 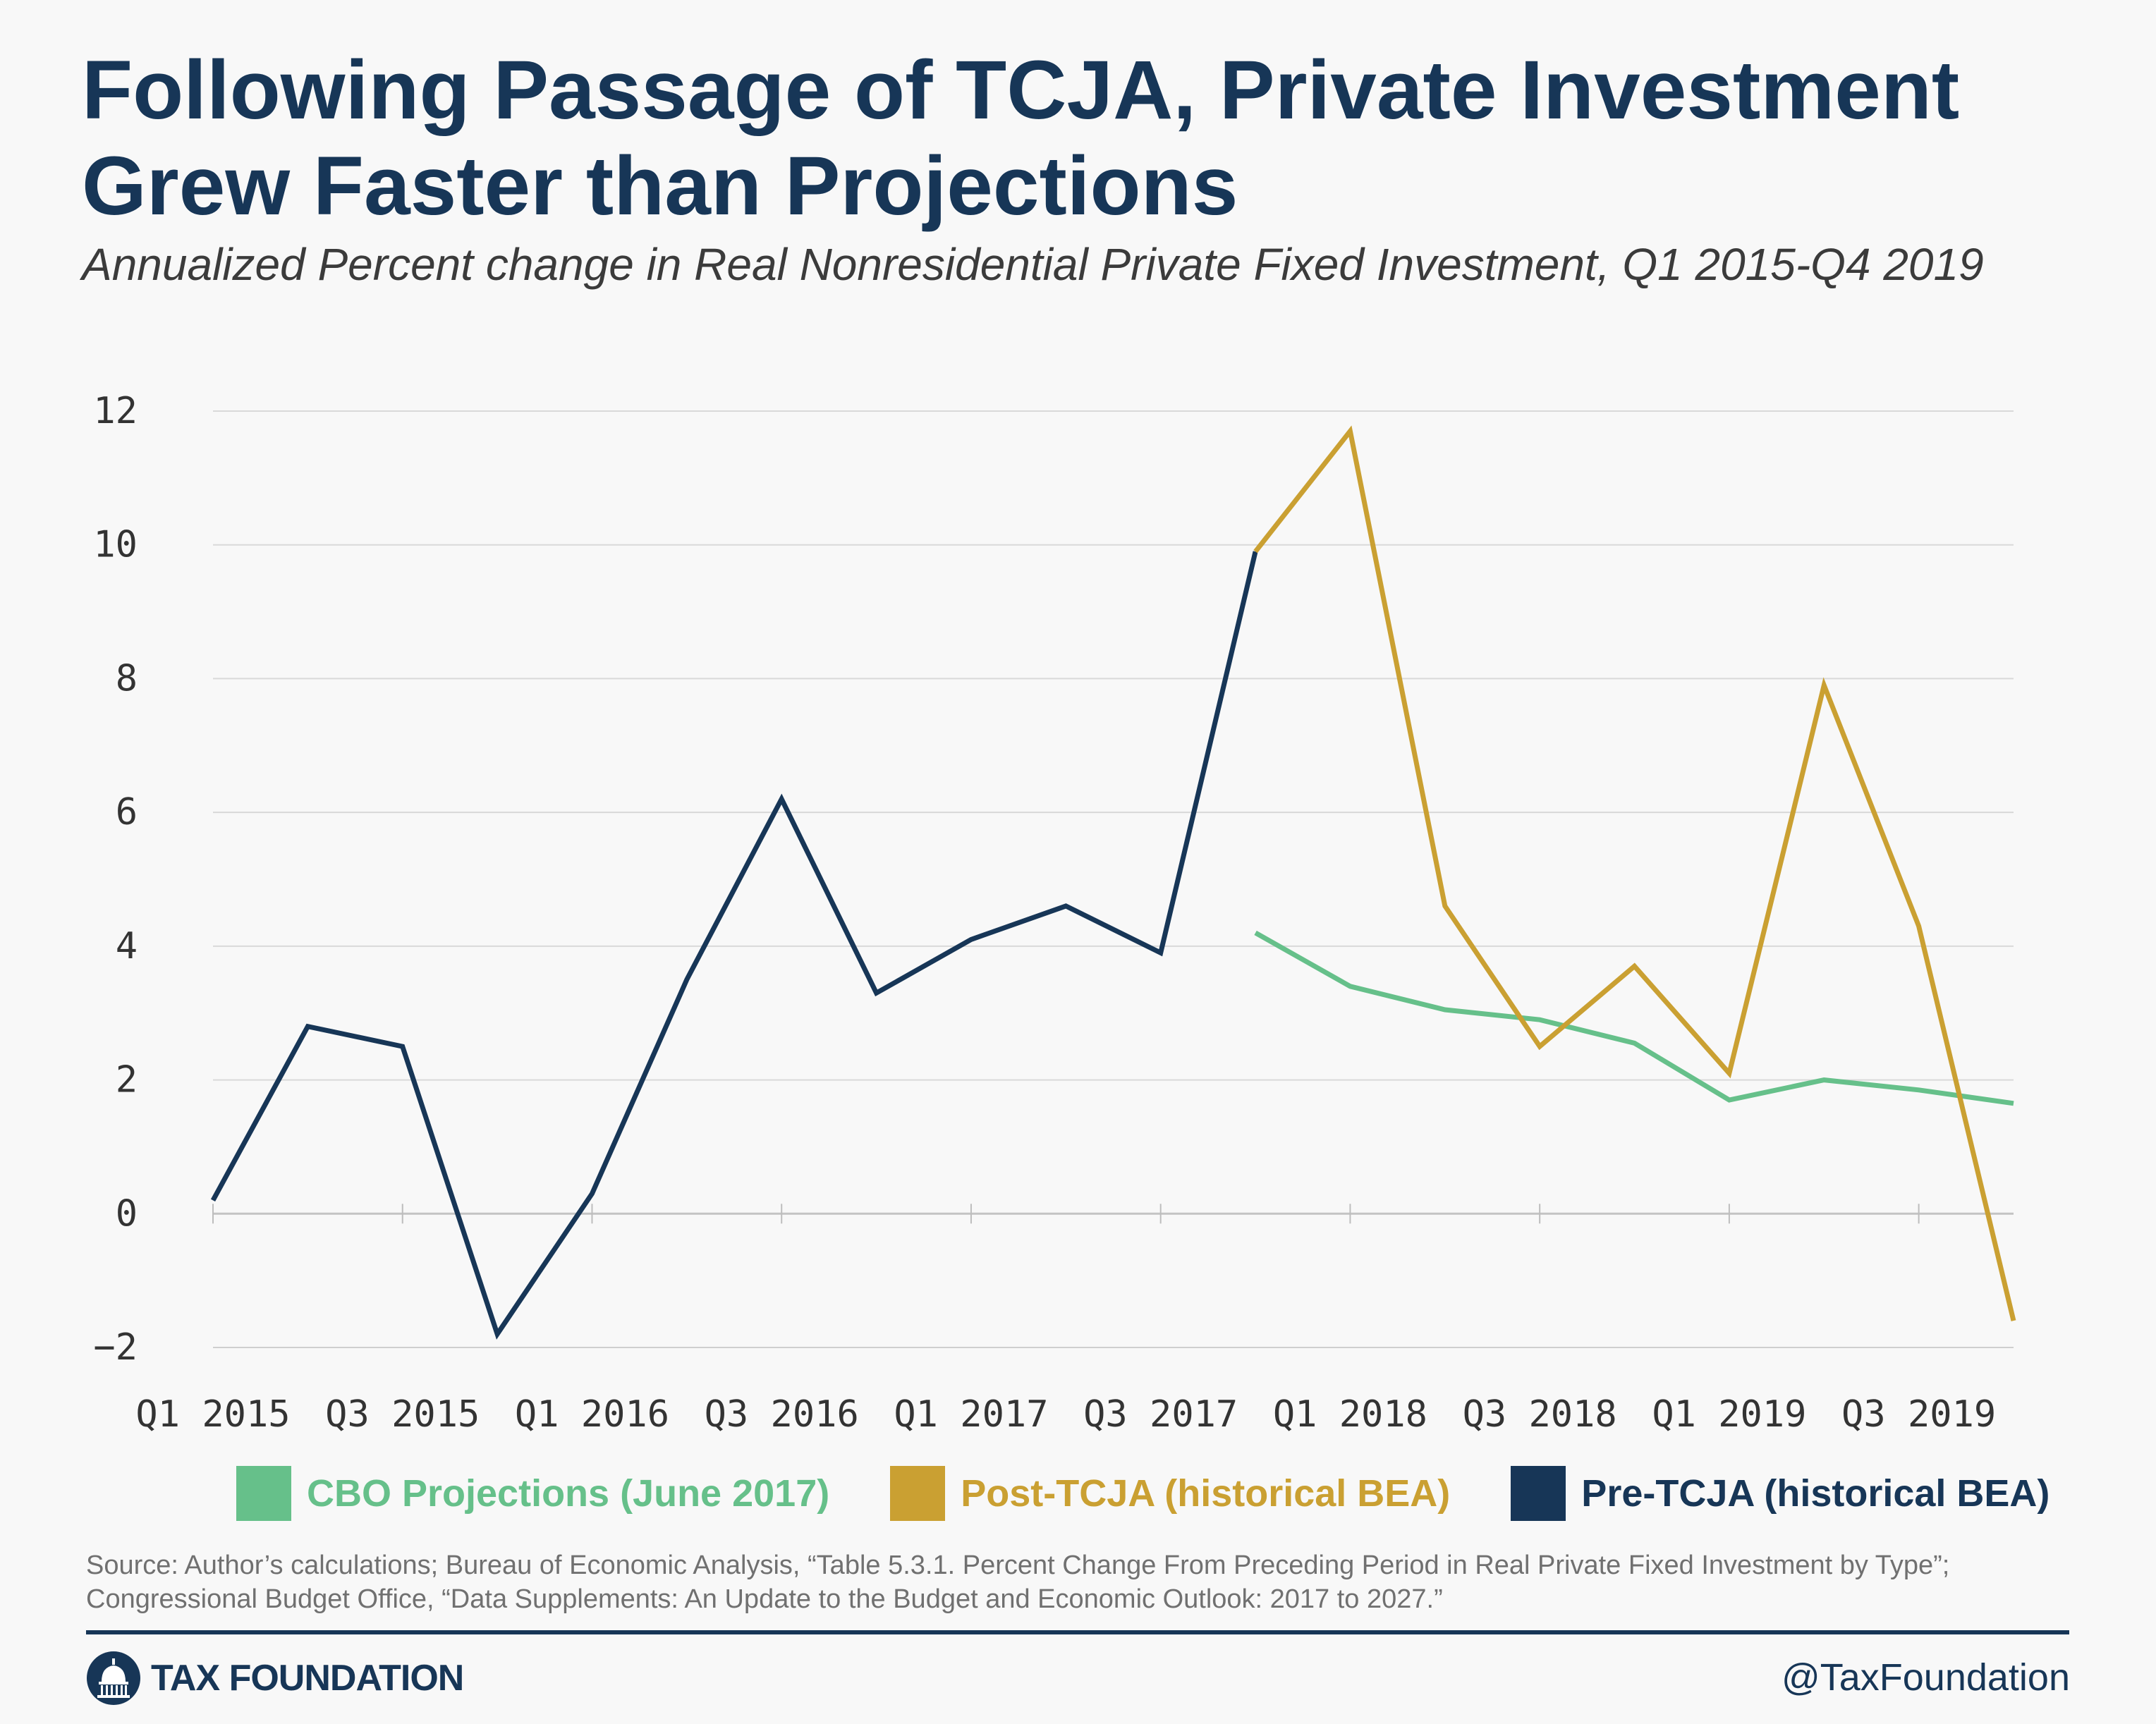 I want to click on x-tick-label: Q3 2015, so click(x=402, y=1414).